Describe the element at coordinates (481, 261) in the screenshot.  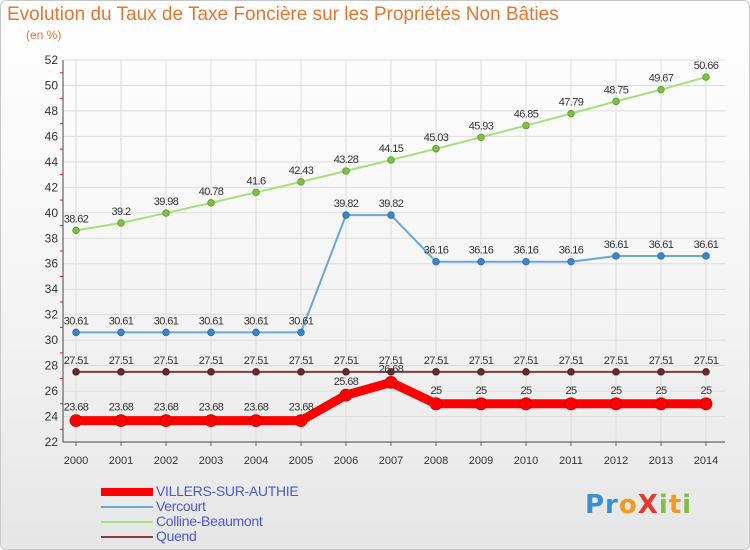
I see `series-point-vercourt-2009` at that location.